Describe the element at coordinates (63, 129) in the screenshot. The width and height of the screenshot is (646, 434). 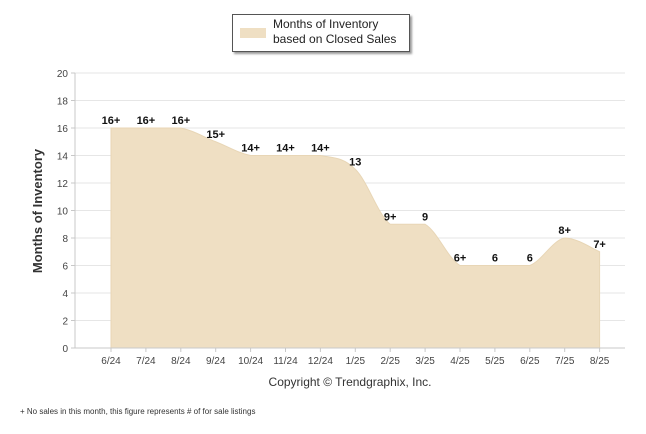
I see `y-tick-label: 16` at that location.